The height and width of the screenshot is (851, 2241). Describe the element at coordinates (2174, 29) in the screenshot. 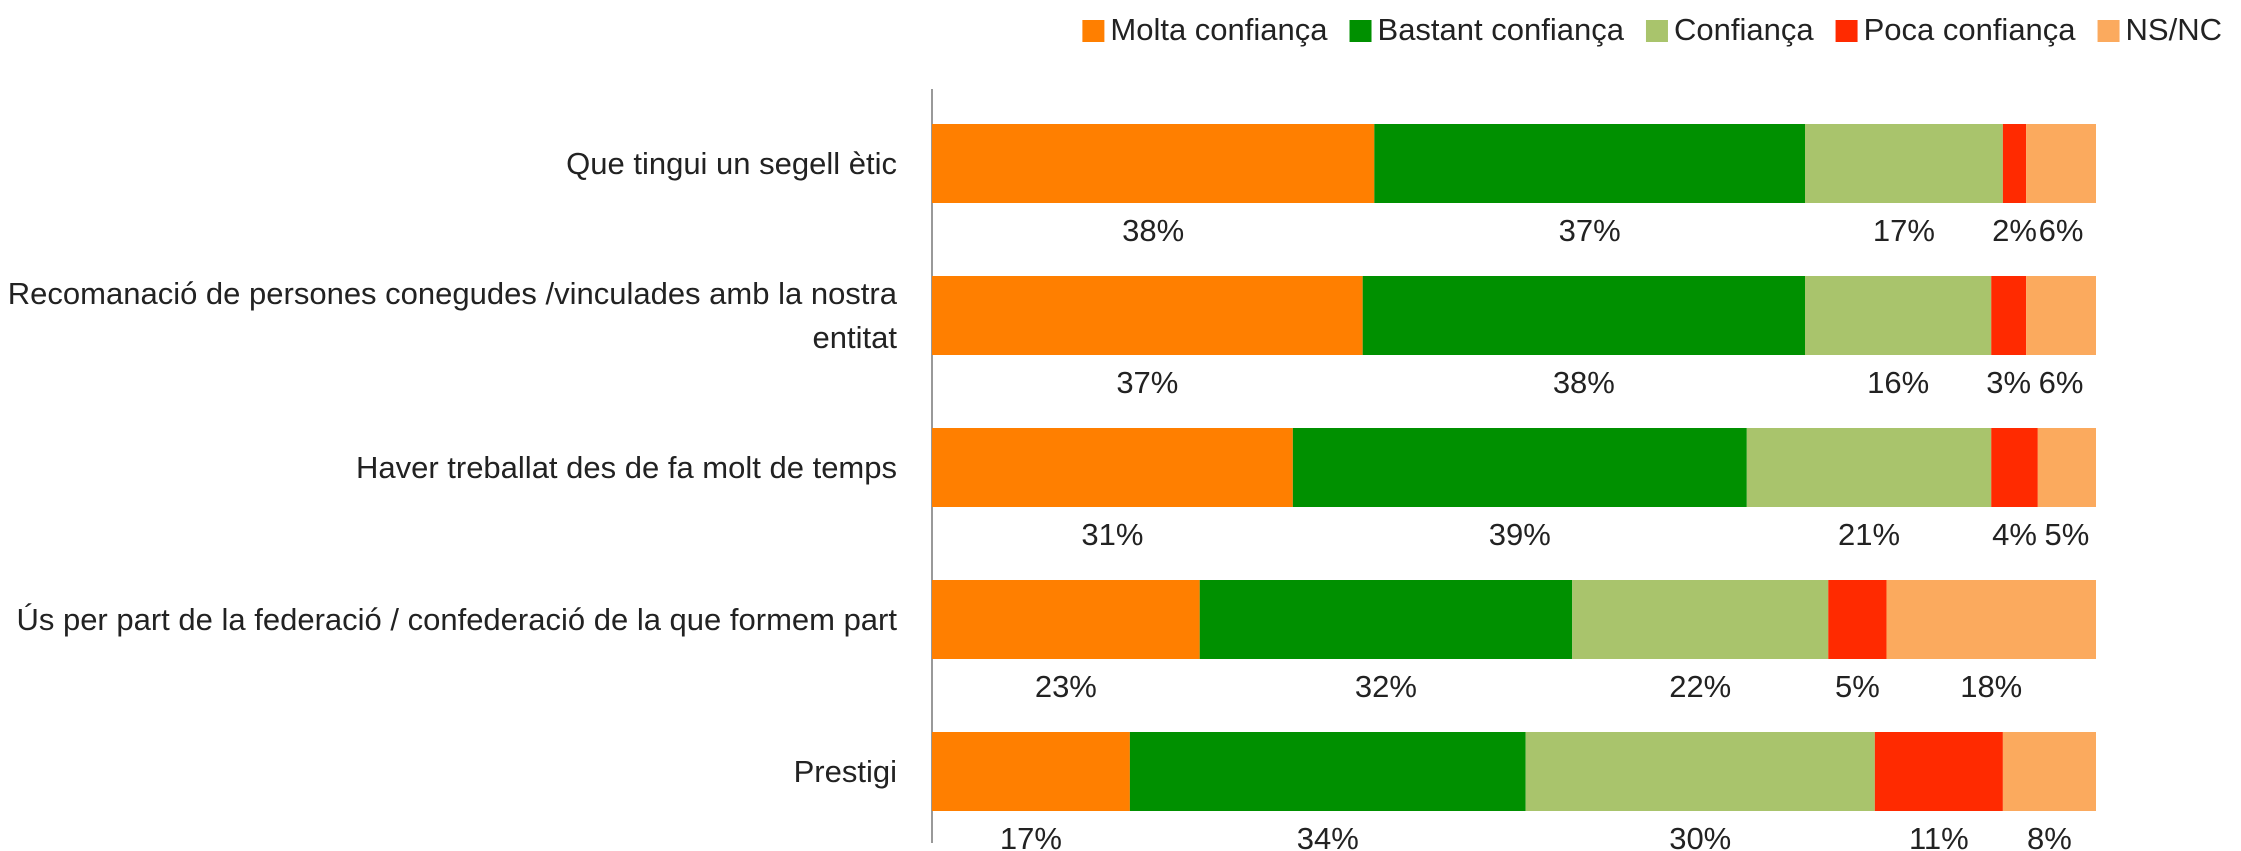

I see `legend-label: NS/NC` at that location.